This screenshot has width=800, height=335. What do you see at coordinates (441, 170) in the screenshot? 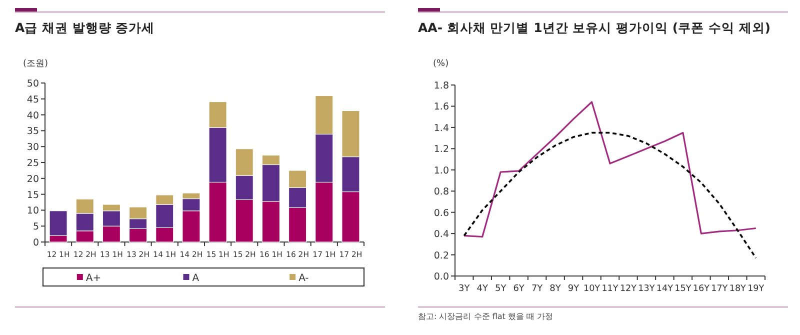
I see `y-tick-label: 1.0` at bounding box center [441, 170].